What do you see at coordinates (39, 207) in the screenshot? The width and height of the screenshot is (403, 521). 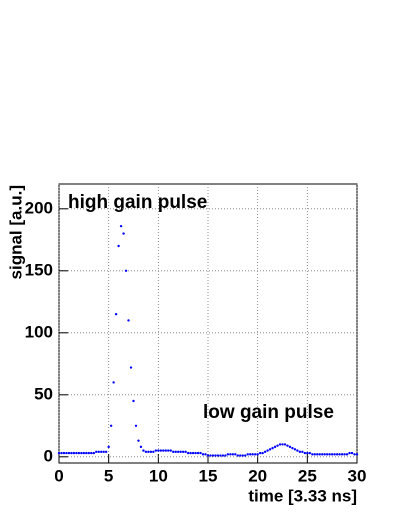 I see `y-tick-label: 200` at bounding box center [39, 207].